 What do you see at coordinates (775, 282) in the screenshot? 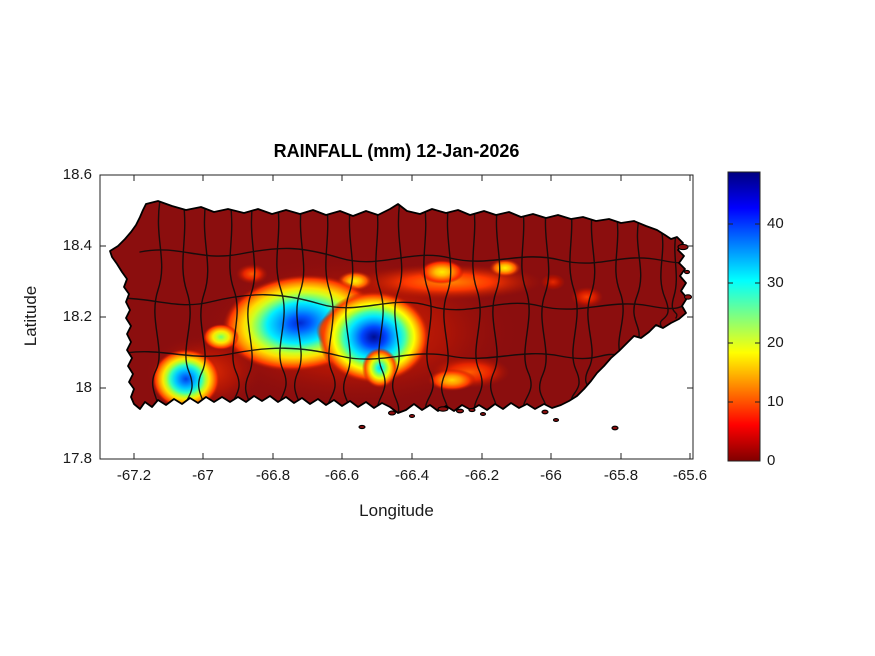
I see `colorbar-tick-label: 30` at bounding box center [775, 282].